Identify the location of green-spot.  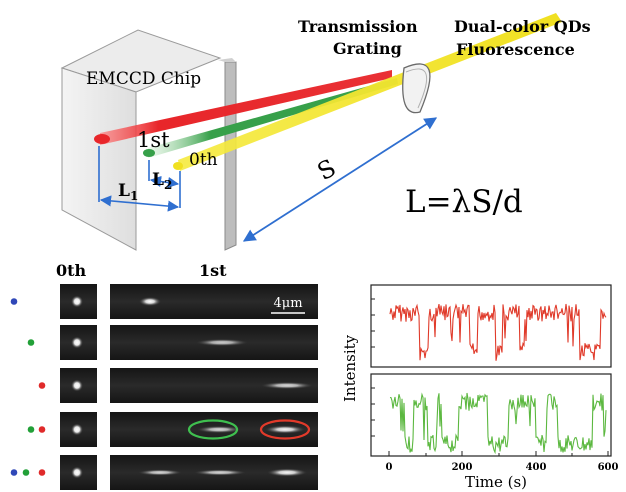
(149, 153).